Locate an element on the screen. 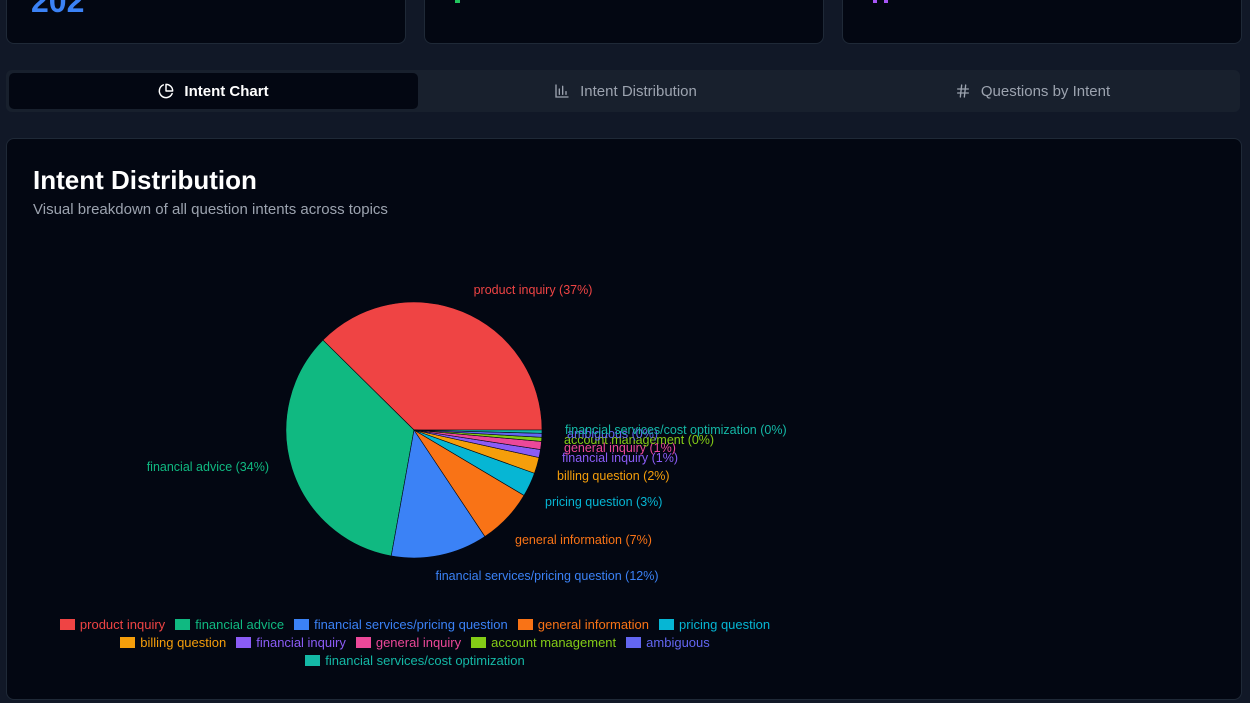 Image resolution: width=1250 pixels, height=703 pixels. tab-label: Intent Distribution is located at coordinates (638, 91).